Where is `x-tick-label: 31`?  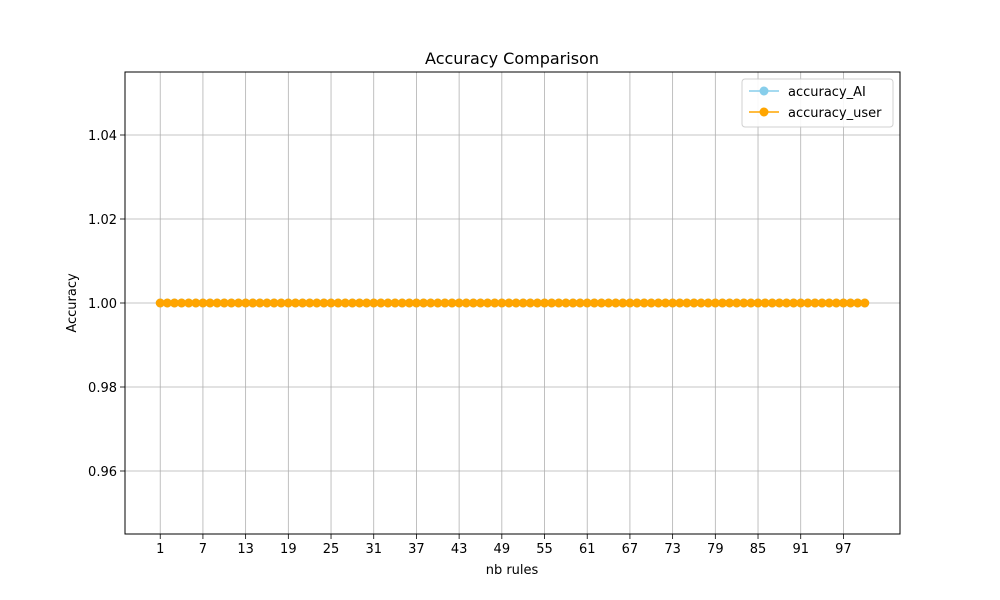
x-tick-label: 31 is located at coordinates (373, 549).